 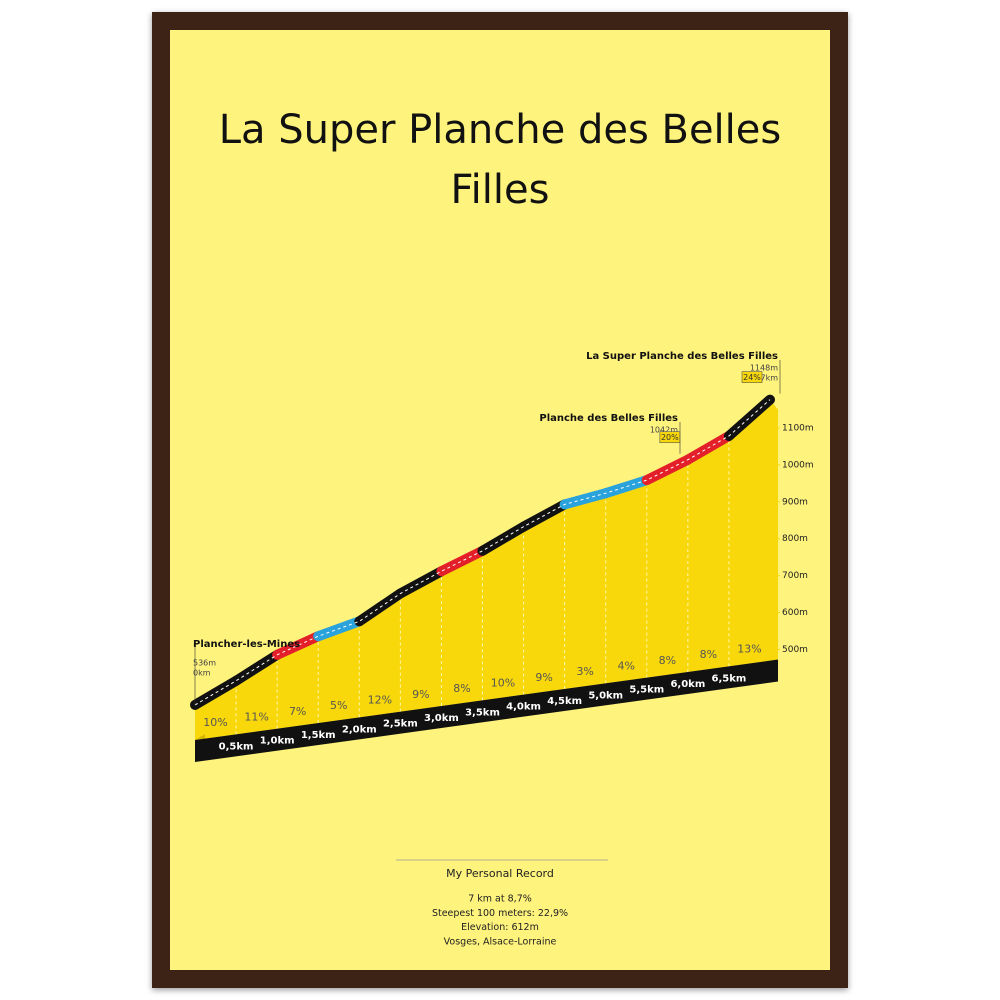 I want to click on x-tick-label: 4,0km, so click(x=523, y=707).